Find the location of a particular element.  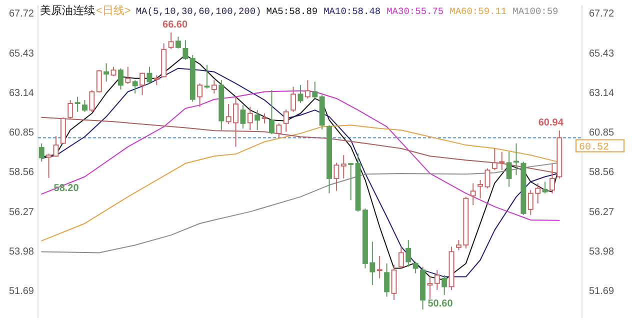

y-tick-label: 63.14 is located at coordinates (21, 93).